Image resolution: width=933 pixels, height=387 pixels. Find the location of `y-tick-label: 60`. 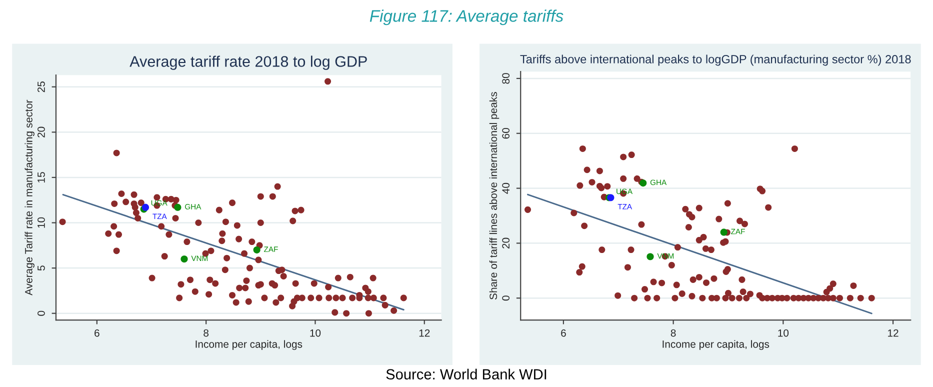

y-tick-label: 60 is located at coordinates (506, 133).